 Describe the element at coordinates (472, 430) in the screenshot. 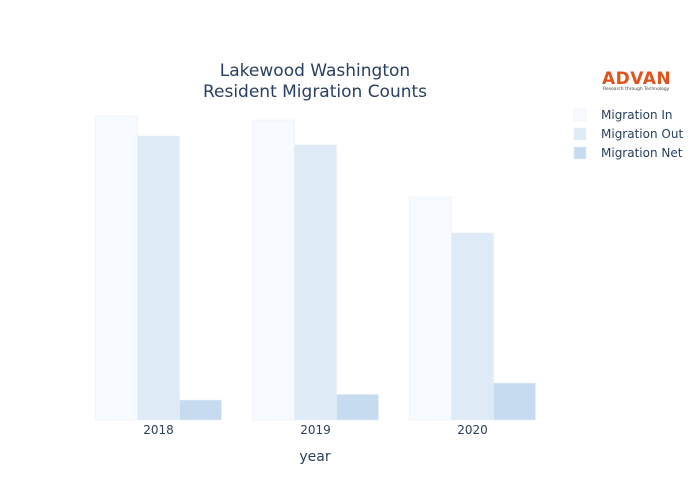

I see `x-tick-label: 2020` at that location.